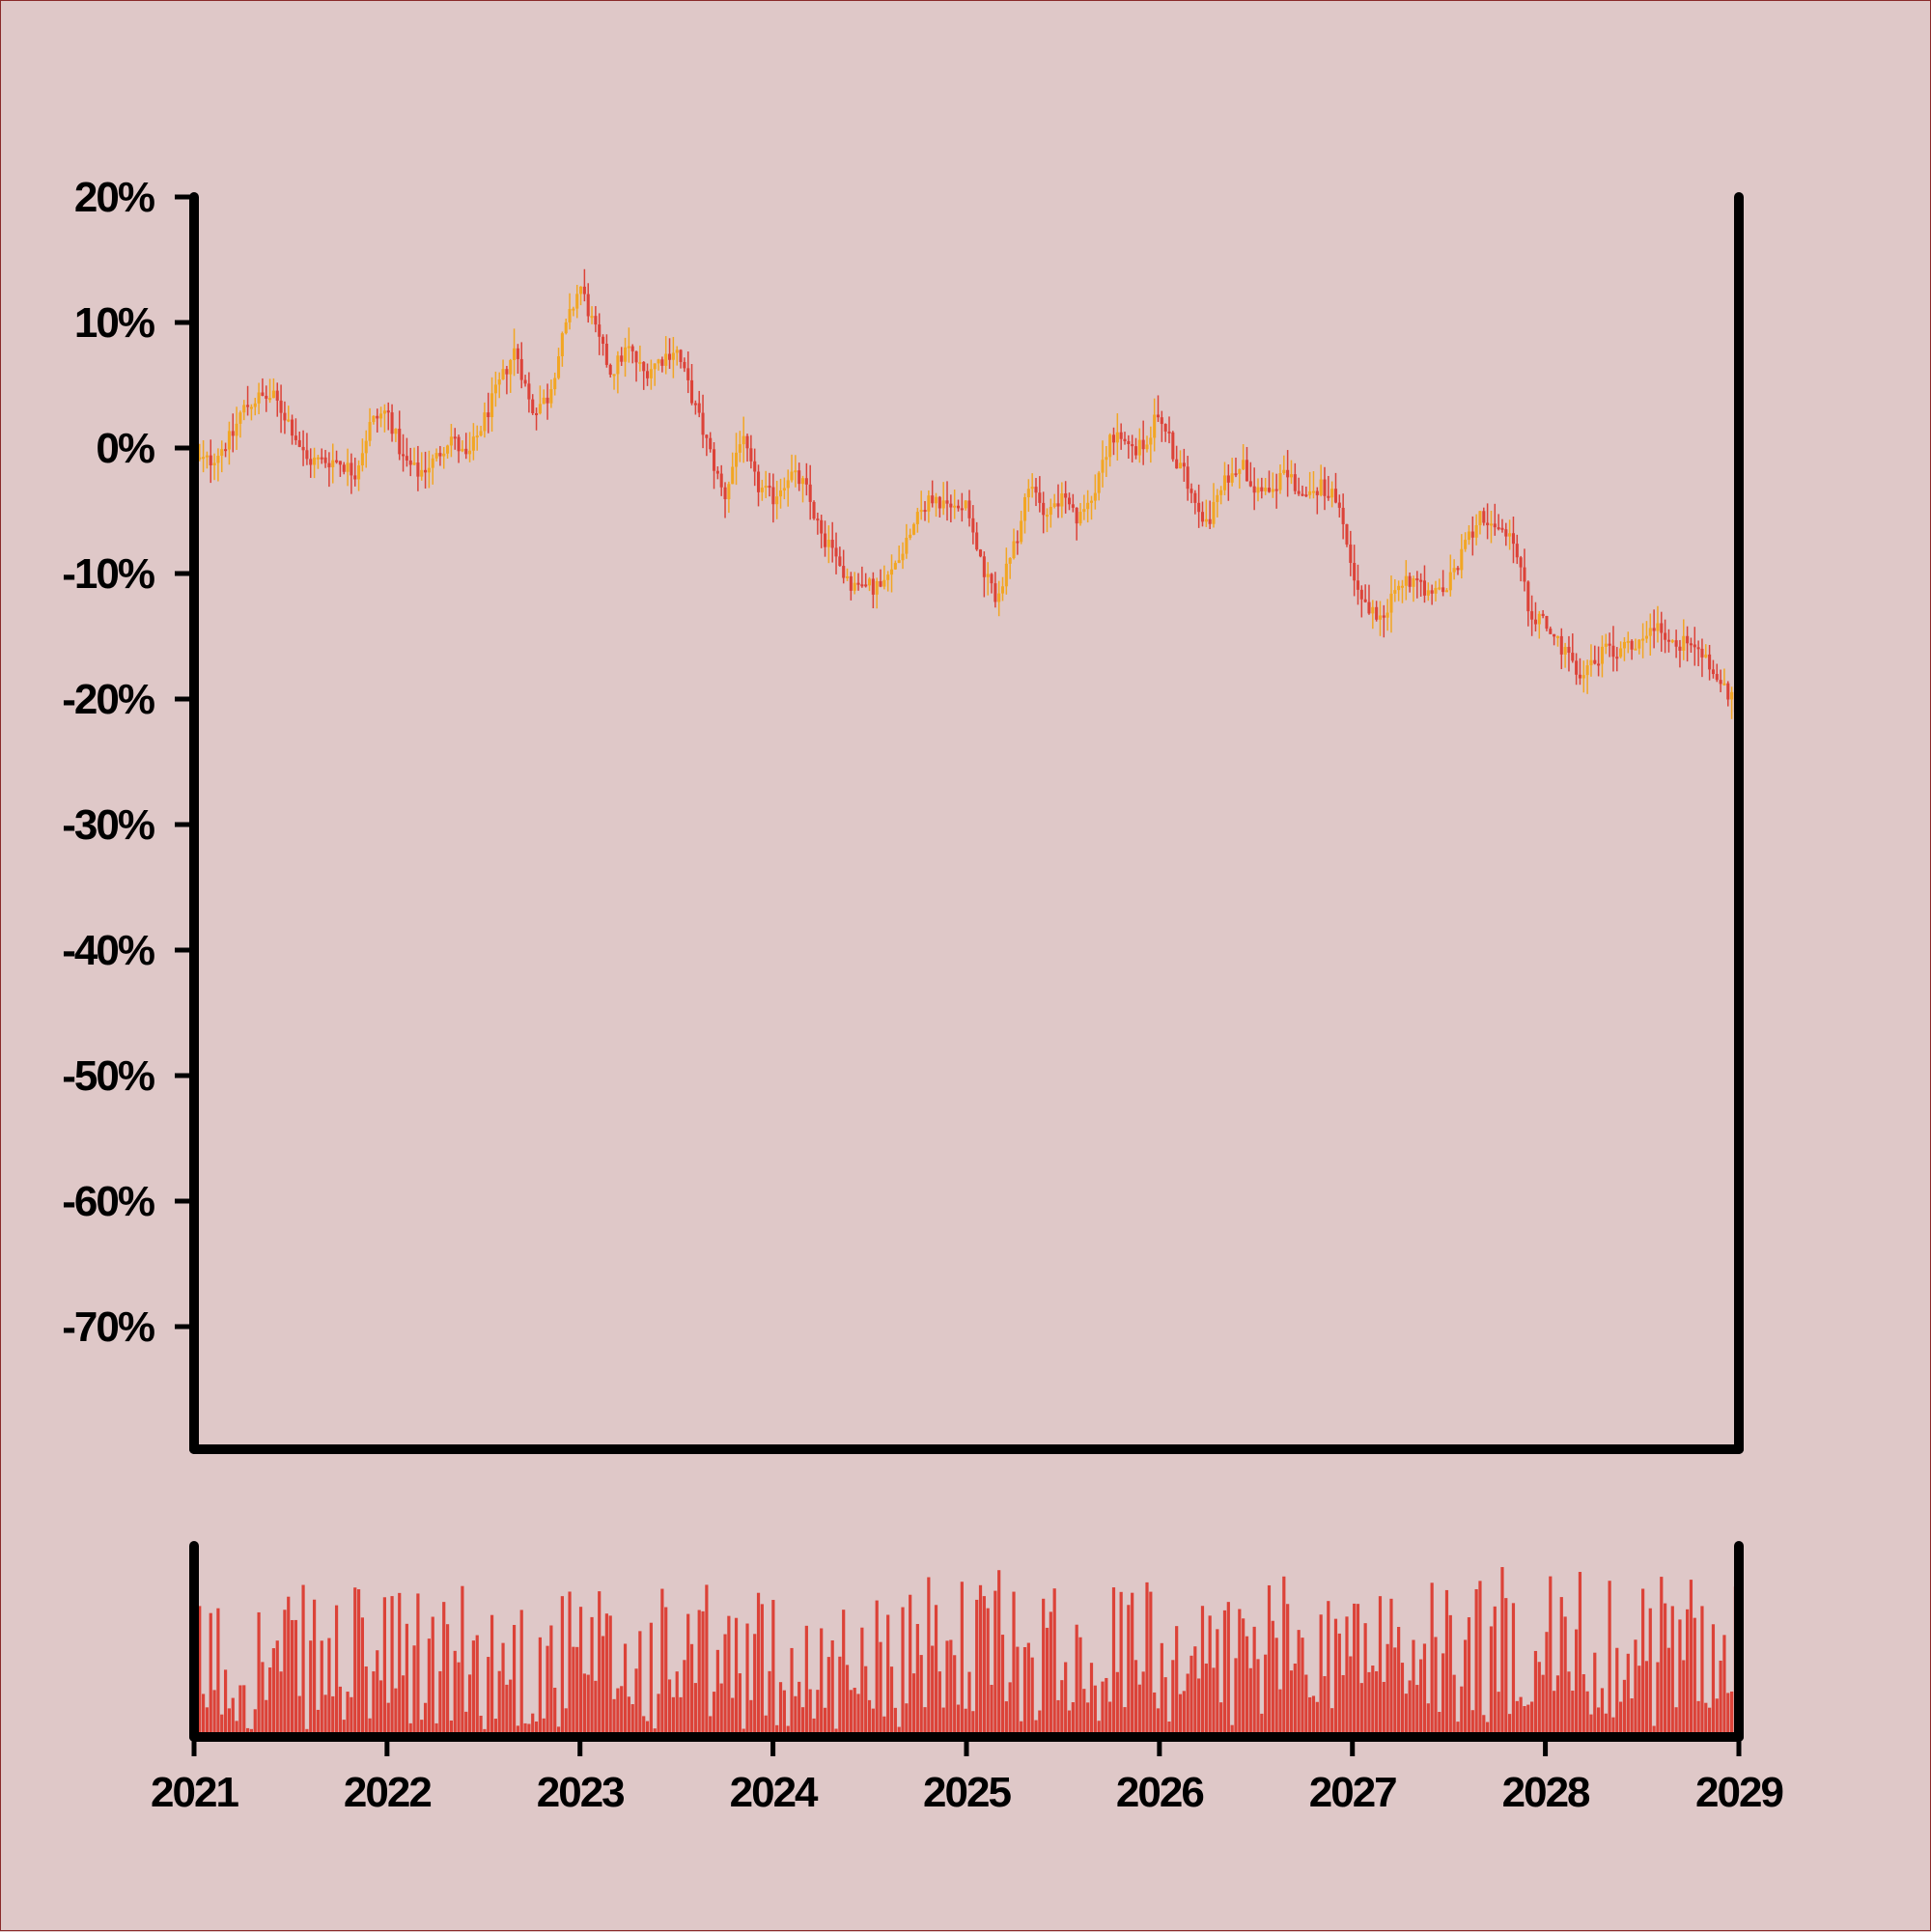  I want to click on x-tick-label: 2023, so click(580, 1793).